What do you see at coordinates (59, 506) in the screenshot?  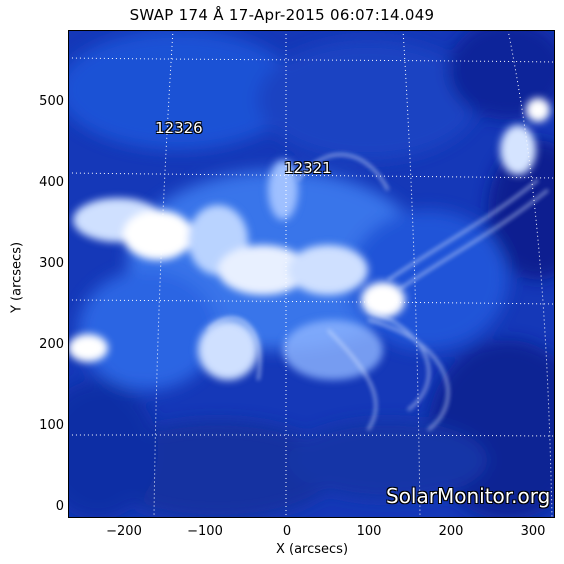 I see `y-tick-label: 0` at bounding box center [59, 506].